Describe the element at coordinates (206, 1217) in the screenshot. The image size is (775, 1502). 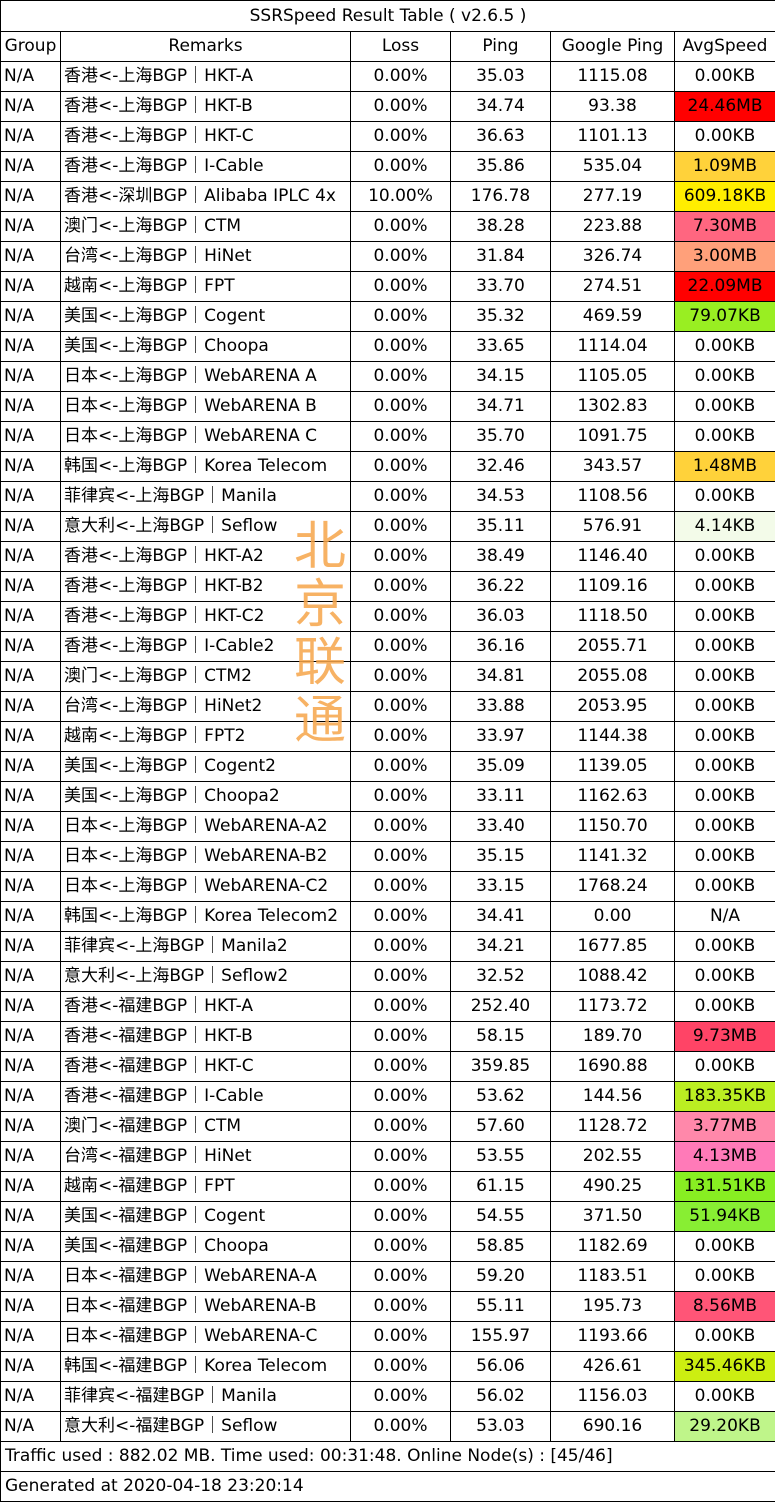
I see `cell-remarks: 美国<-福建BGP｜Cogent` at that location.